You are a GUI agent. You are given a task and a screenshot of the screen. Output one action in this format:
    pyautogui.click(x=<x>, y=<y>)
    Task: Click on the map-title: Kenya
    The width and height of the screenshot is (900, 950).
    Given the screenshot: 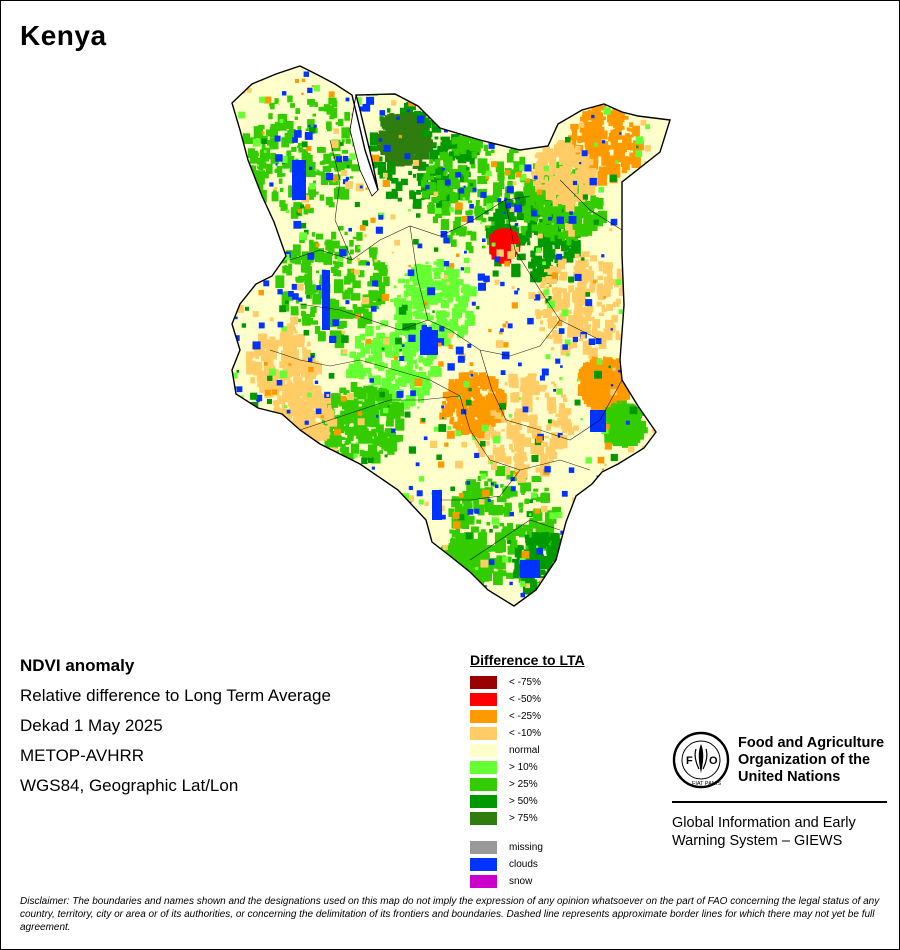 What is the action you would take?
    pyautogui.click(x=63, y=35)
    